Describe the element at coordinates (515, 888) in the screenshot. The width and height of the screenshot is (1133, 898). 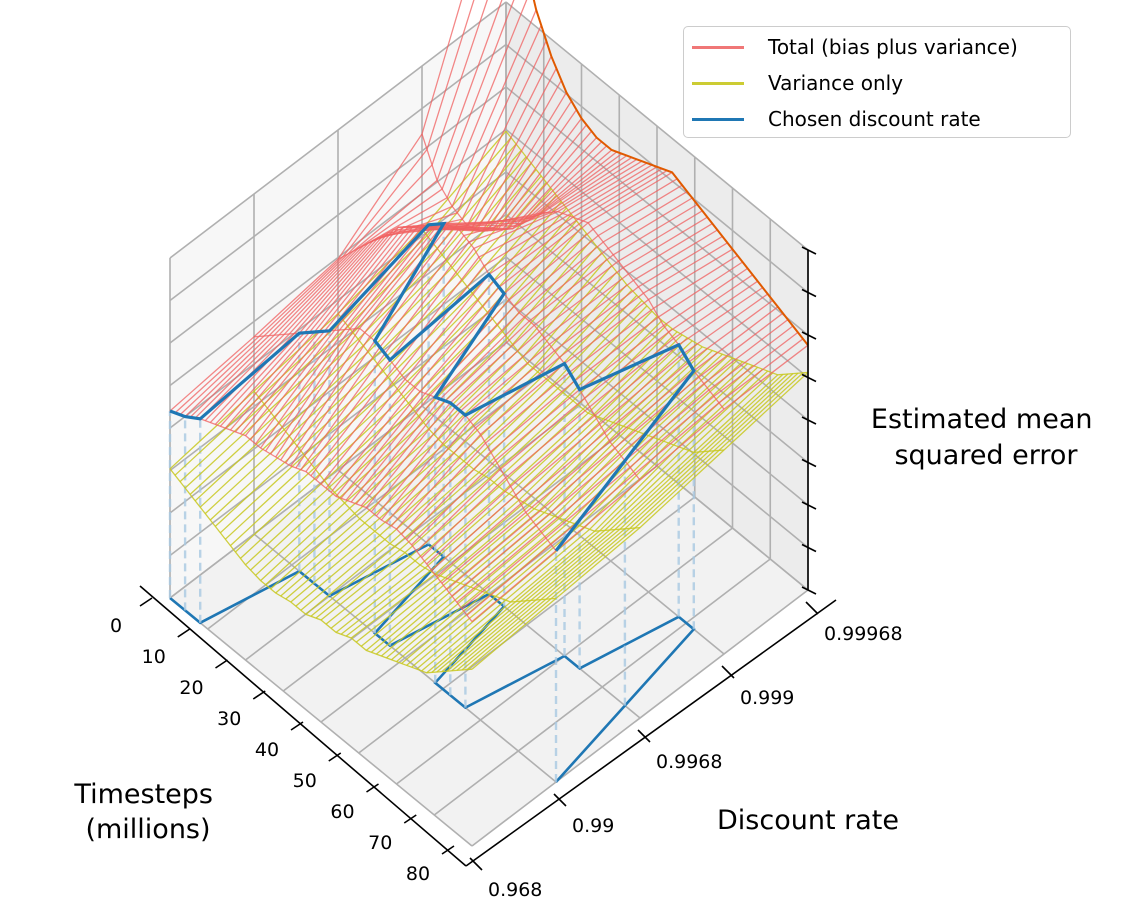
I see `y-tick-label: 0.968` at that location.